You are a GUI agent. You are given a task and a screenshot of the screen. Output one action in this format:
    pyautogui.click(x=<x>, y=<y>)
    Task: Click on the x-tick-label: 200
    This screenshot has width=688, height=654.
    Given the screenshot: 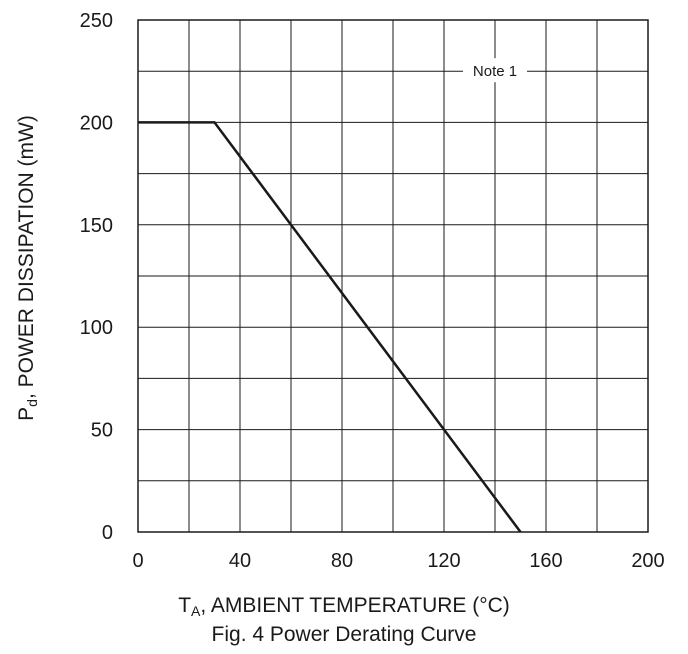 What is the action you would take?
    pyautogui.click(x=647, y=561)
    